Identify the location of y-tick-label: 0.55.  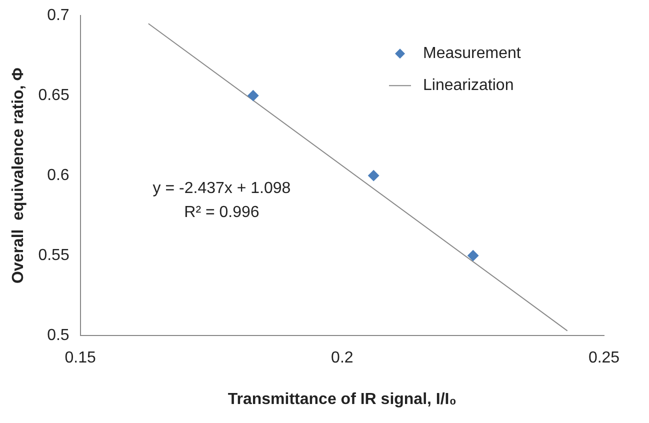
(54, 255).